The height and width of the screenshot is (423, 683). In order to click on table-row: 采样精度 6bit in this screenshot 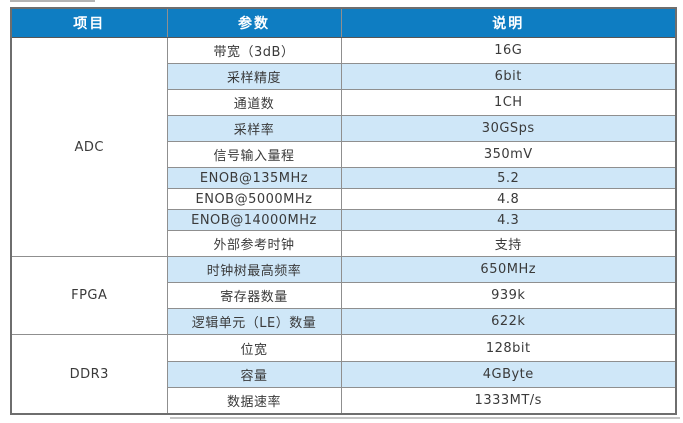, I will do `click(344, 77)`.